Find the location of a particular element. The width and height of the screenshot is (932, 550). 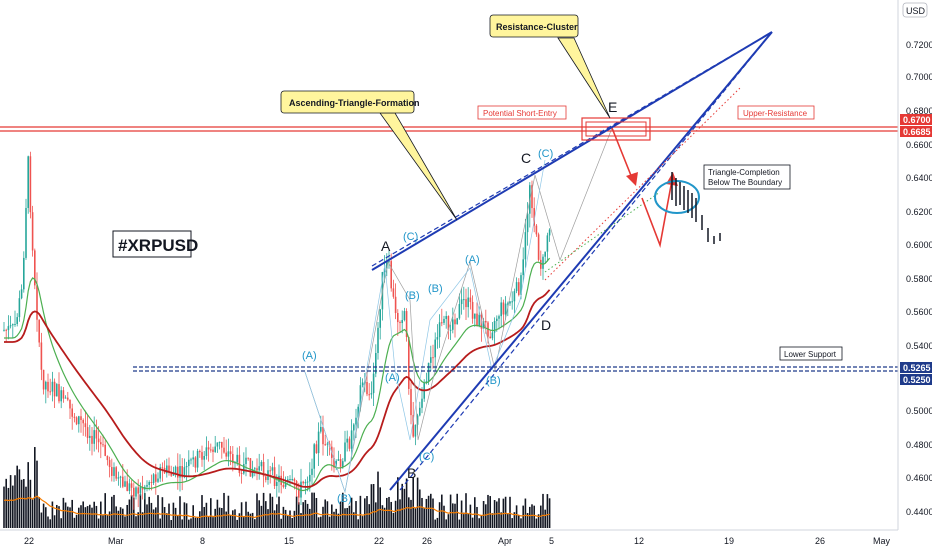

x-tick-label: 8 is located at coordinates (202, 541).